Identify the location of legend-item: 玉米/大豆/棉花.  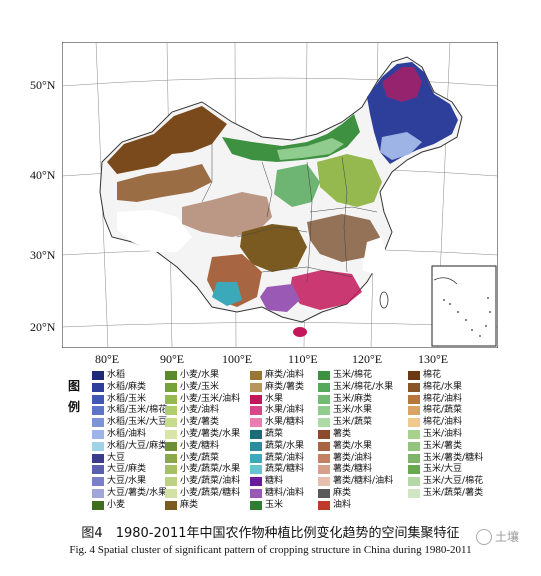
(445, 481).